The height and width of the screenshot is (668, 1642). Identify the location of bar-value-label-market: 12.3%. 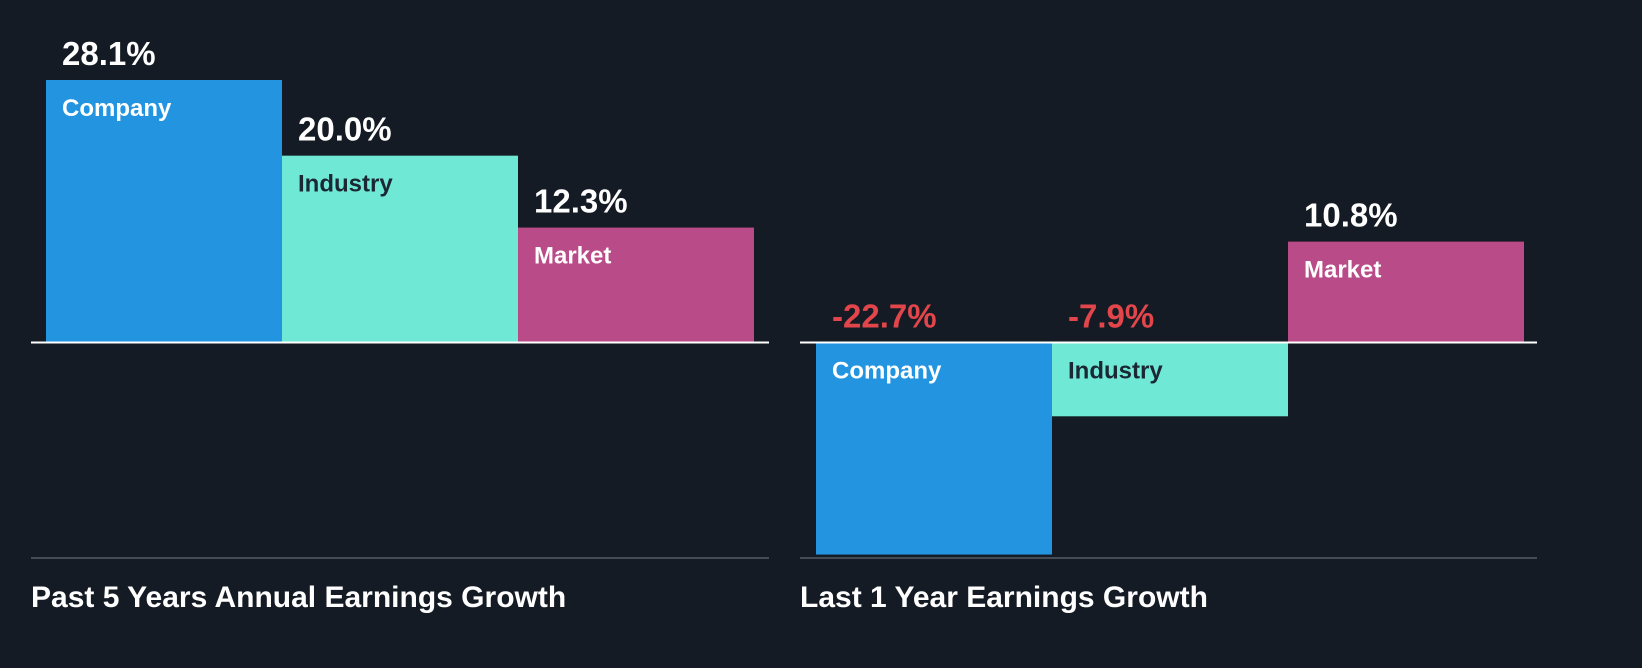
(581, 201).